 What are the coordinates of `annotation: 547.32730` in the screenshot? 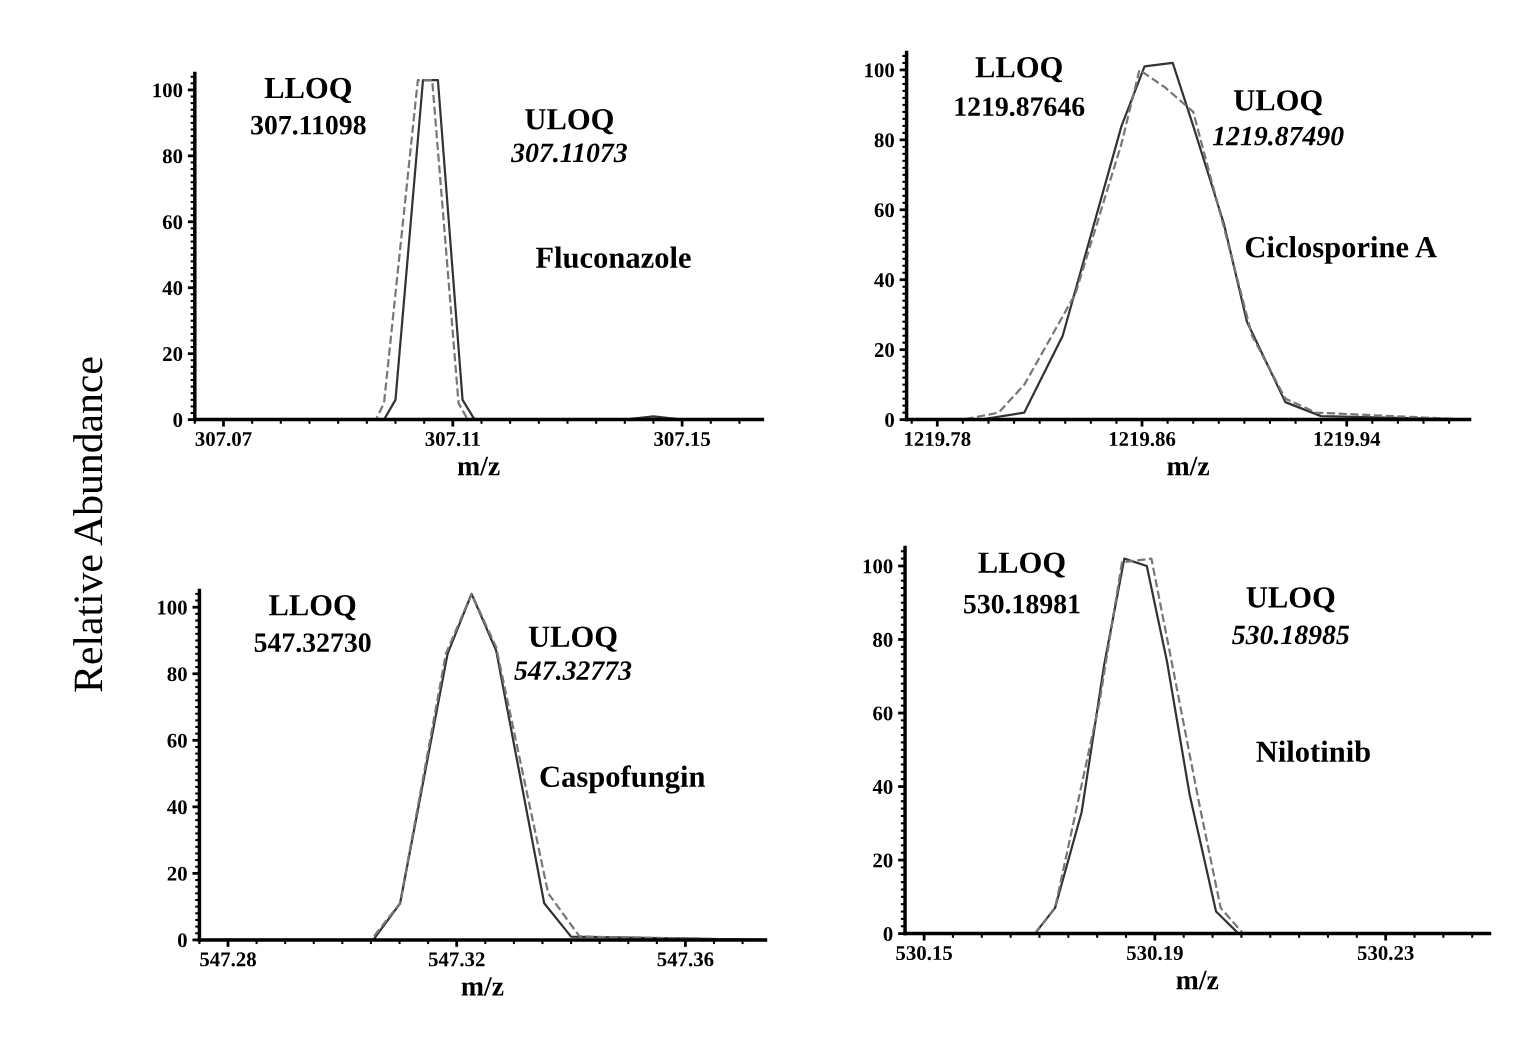 It's located at (312, 643).